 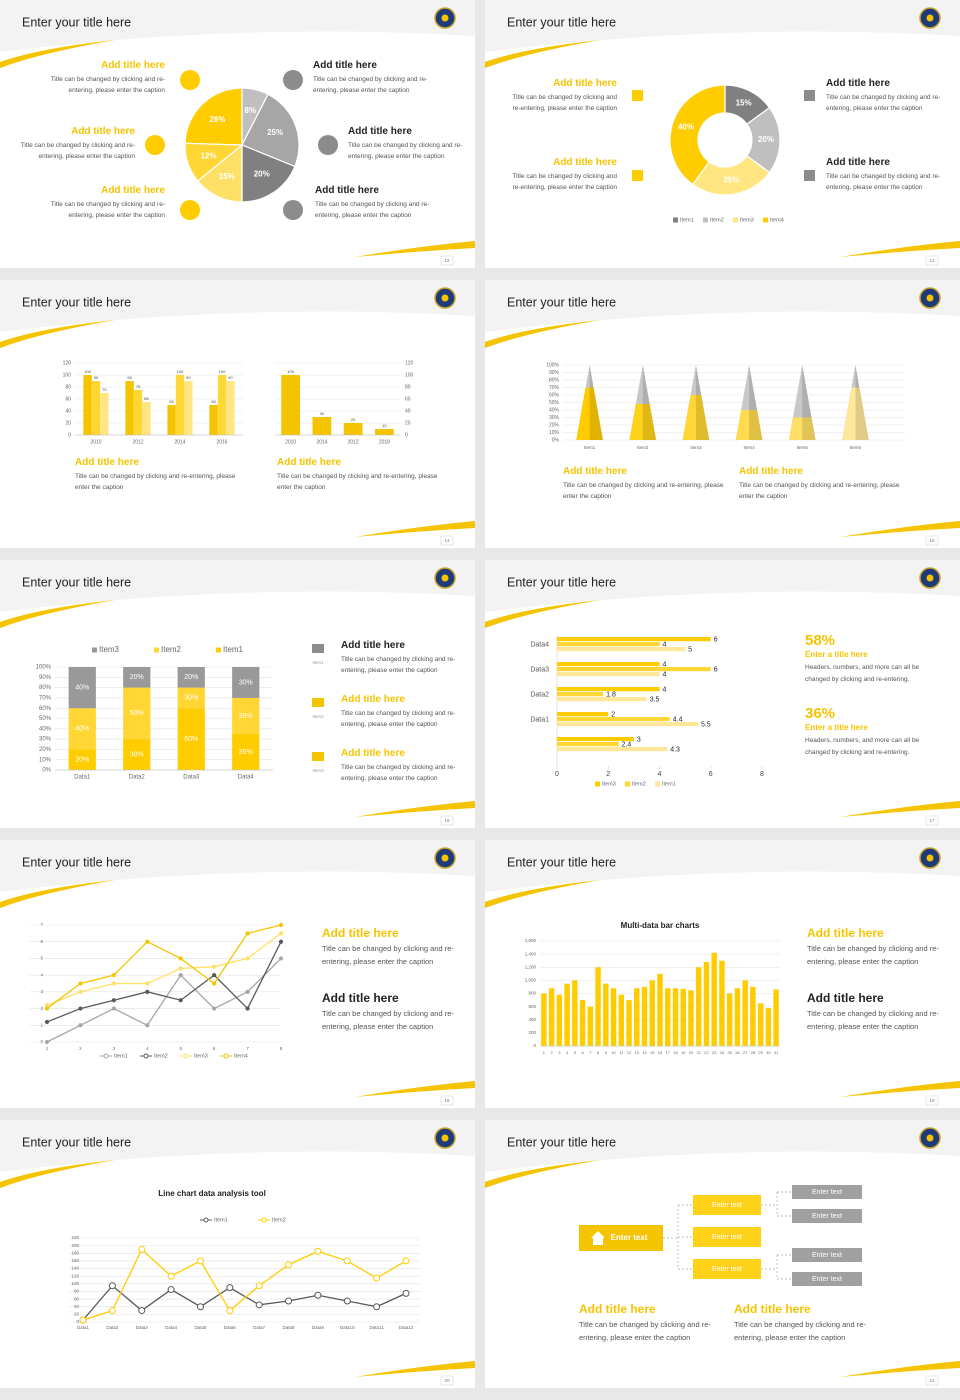 What do you see at coordinates (275, 132) in the screenshot?
I see `data-label: 25%` at bounding box center [275, 132].